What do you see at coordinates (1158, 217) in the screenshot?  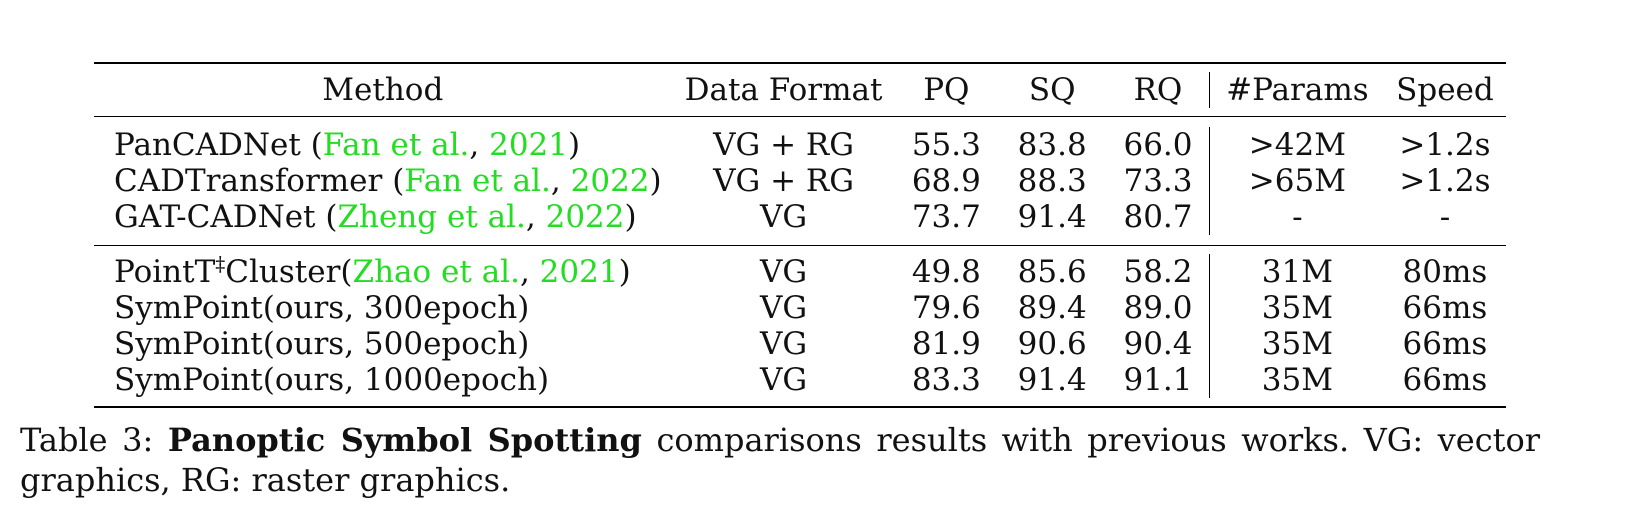 I see `rq-cell: 80.7` at bounding box center [1158, 217].